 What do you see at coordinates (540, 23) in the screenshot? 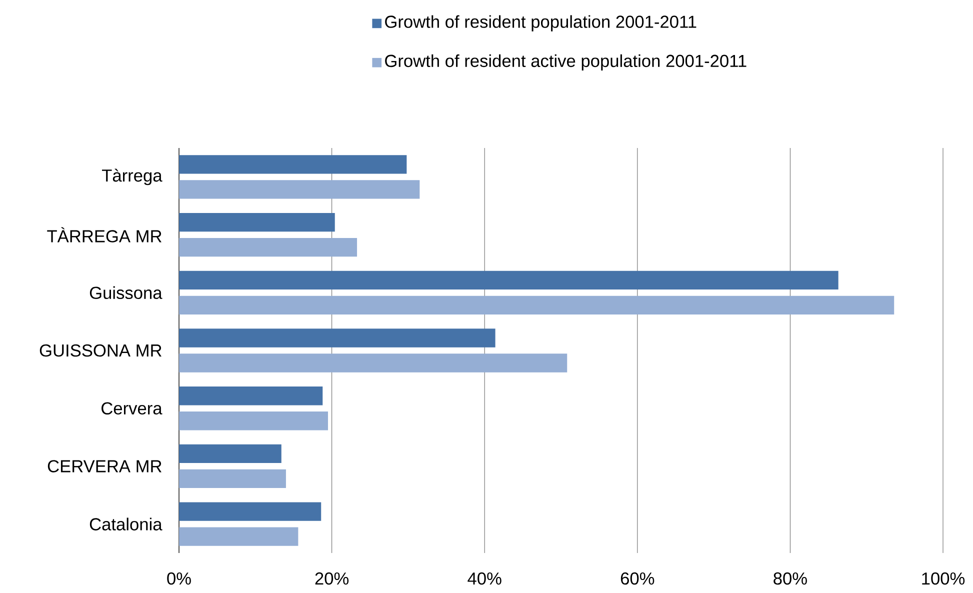
I see `legend-label: Growth of resident population 2001-2011` at bounding box center [540, 23].